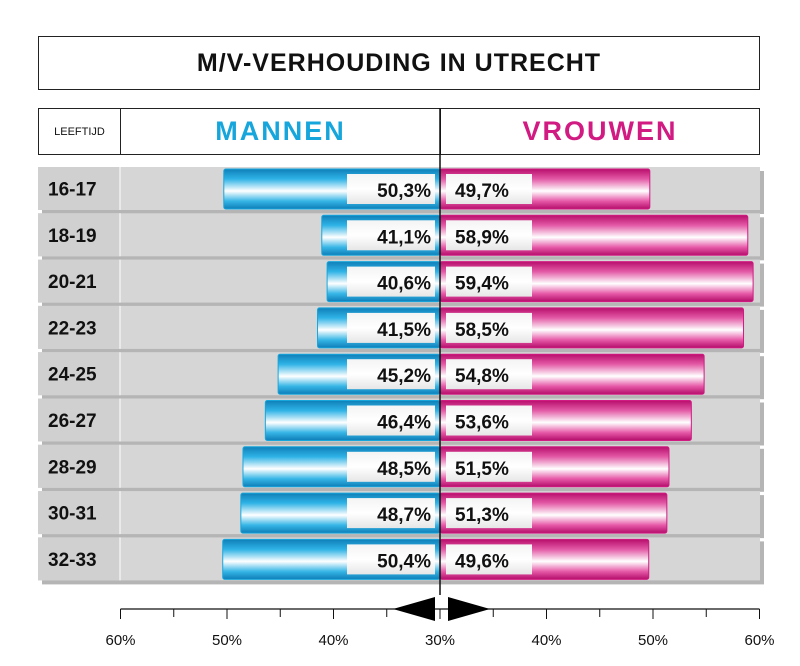  I want to click on age-label: 26-27, so click(72, 421).